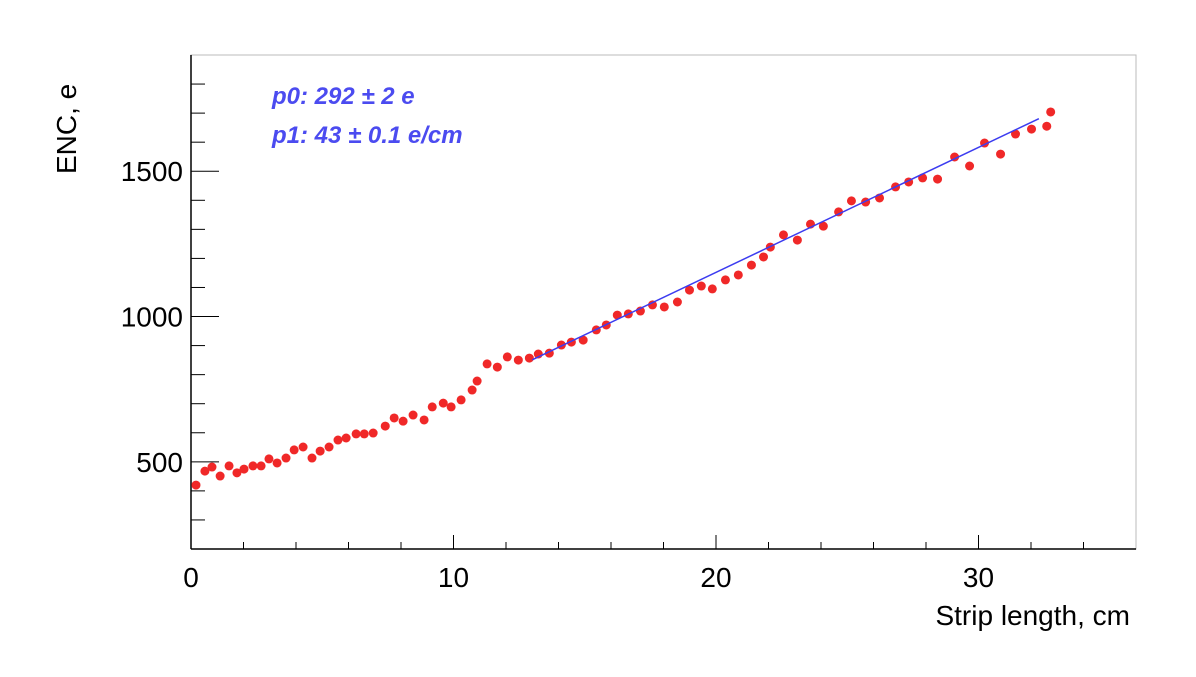  What do you see at coordinates (159, 462) in the screenshot?
I see `y-tick-label: 500` at bounding box center [159, 462].